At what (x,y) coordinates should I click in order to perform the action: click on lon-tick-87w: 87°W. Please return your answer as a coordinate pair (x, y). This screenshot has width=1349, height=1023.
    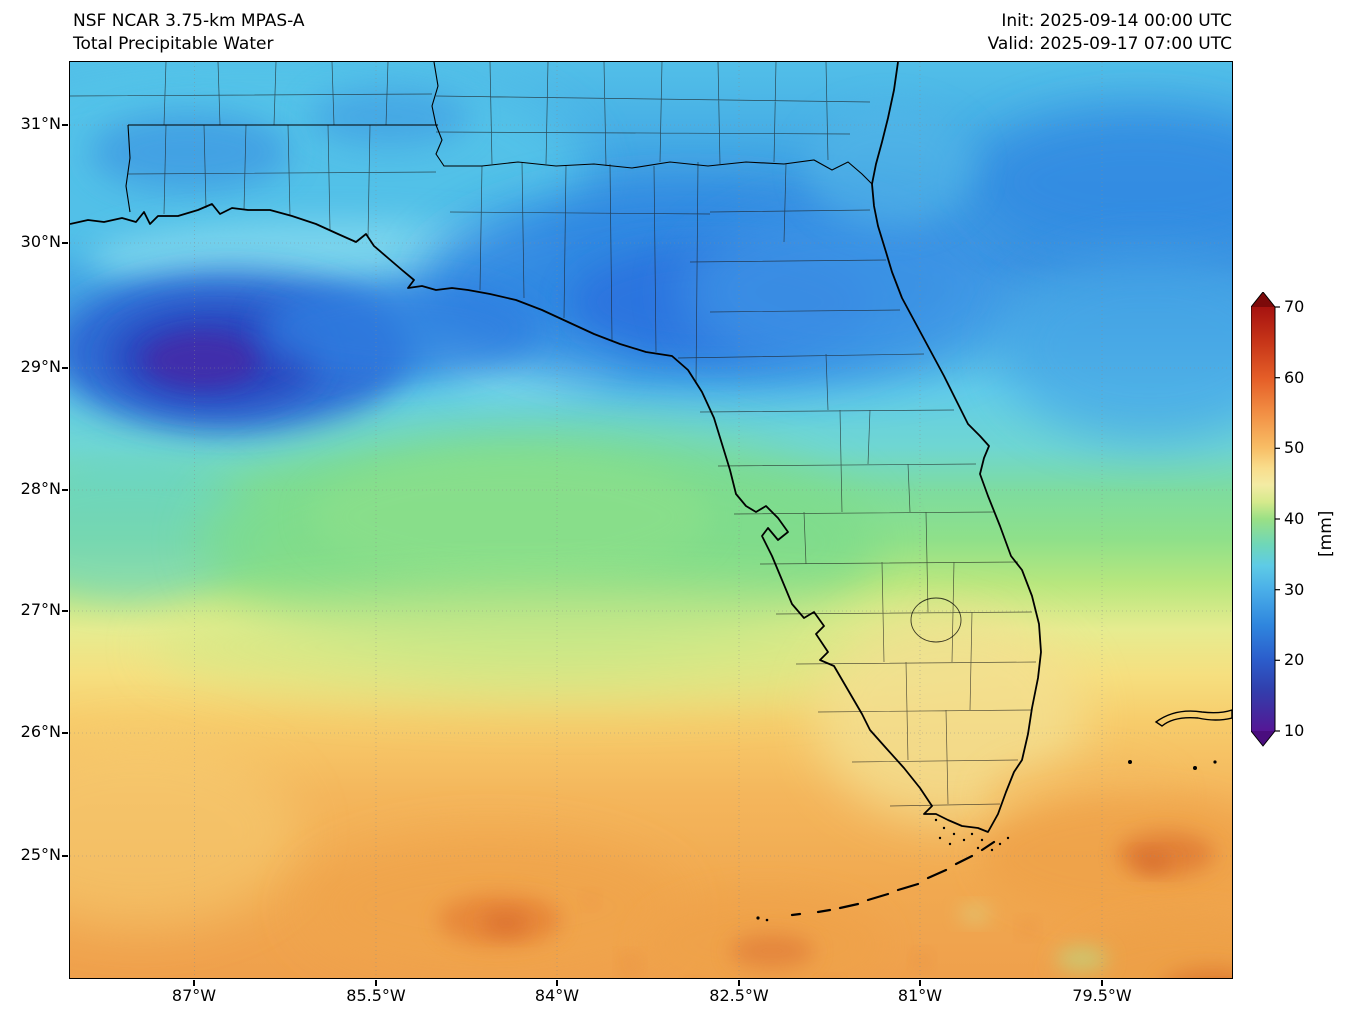
    Looking at the image, I should click on (194, 995).